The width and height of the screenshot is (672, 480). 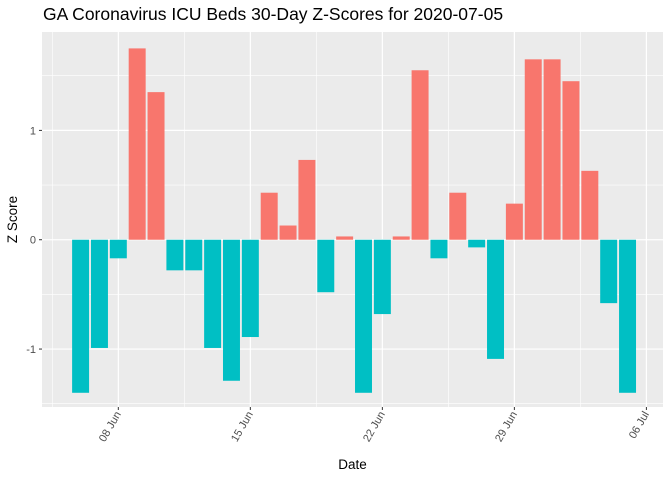 I want to click on x-tick-label: 29 Jun, so click(x=506, y=427).